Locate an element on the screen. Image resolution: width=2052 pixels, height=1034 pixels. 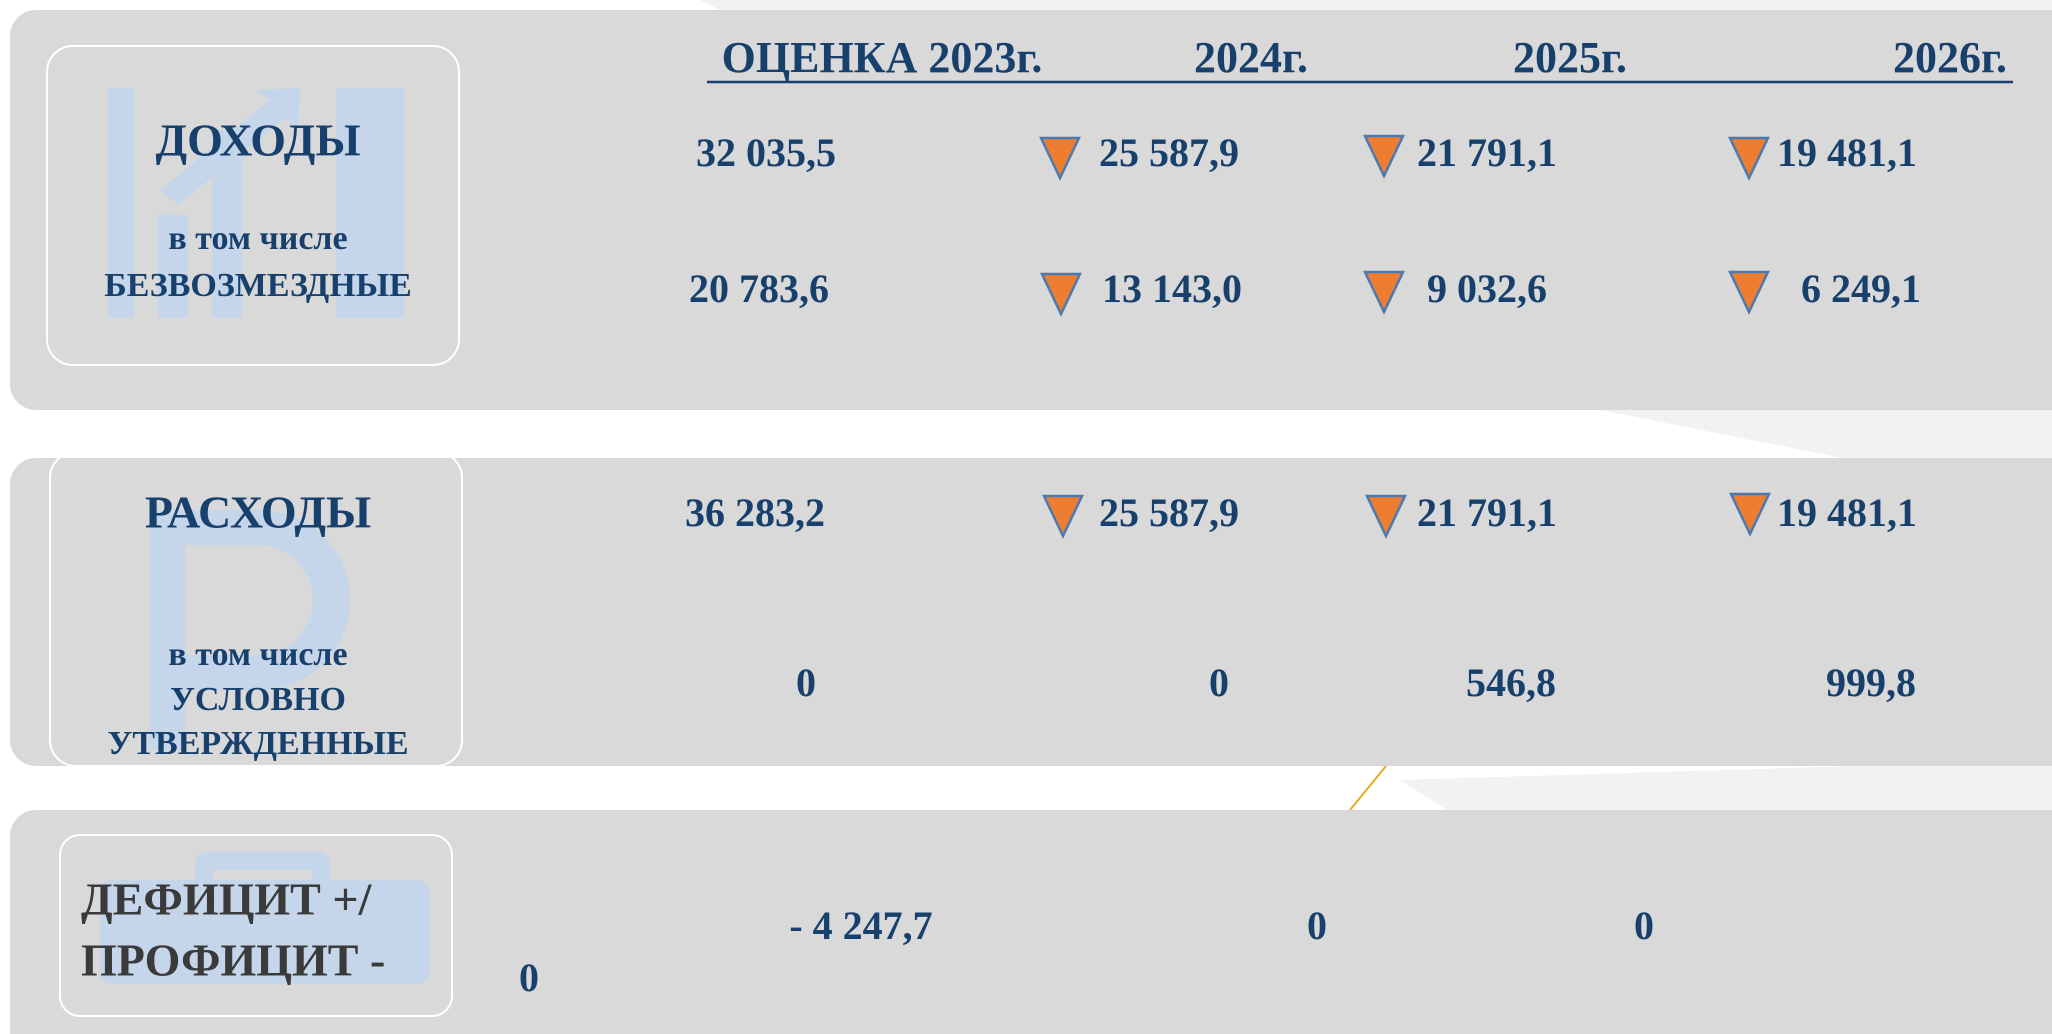
column-header: ОЦЕНКА 2023г. is located at coordinates (882, 57).